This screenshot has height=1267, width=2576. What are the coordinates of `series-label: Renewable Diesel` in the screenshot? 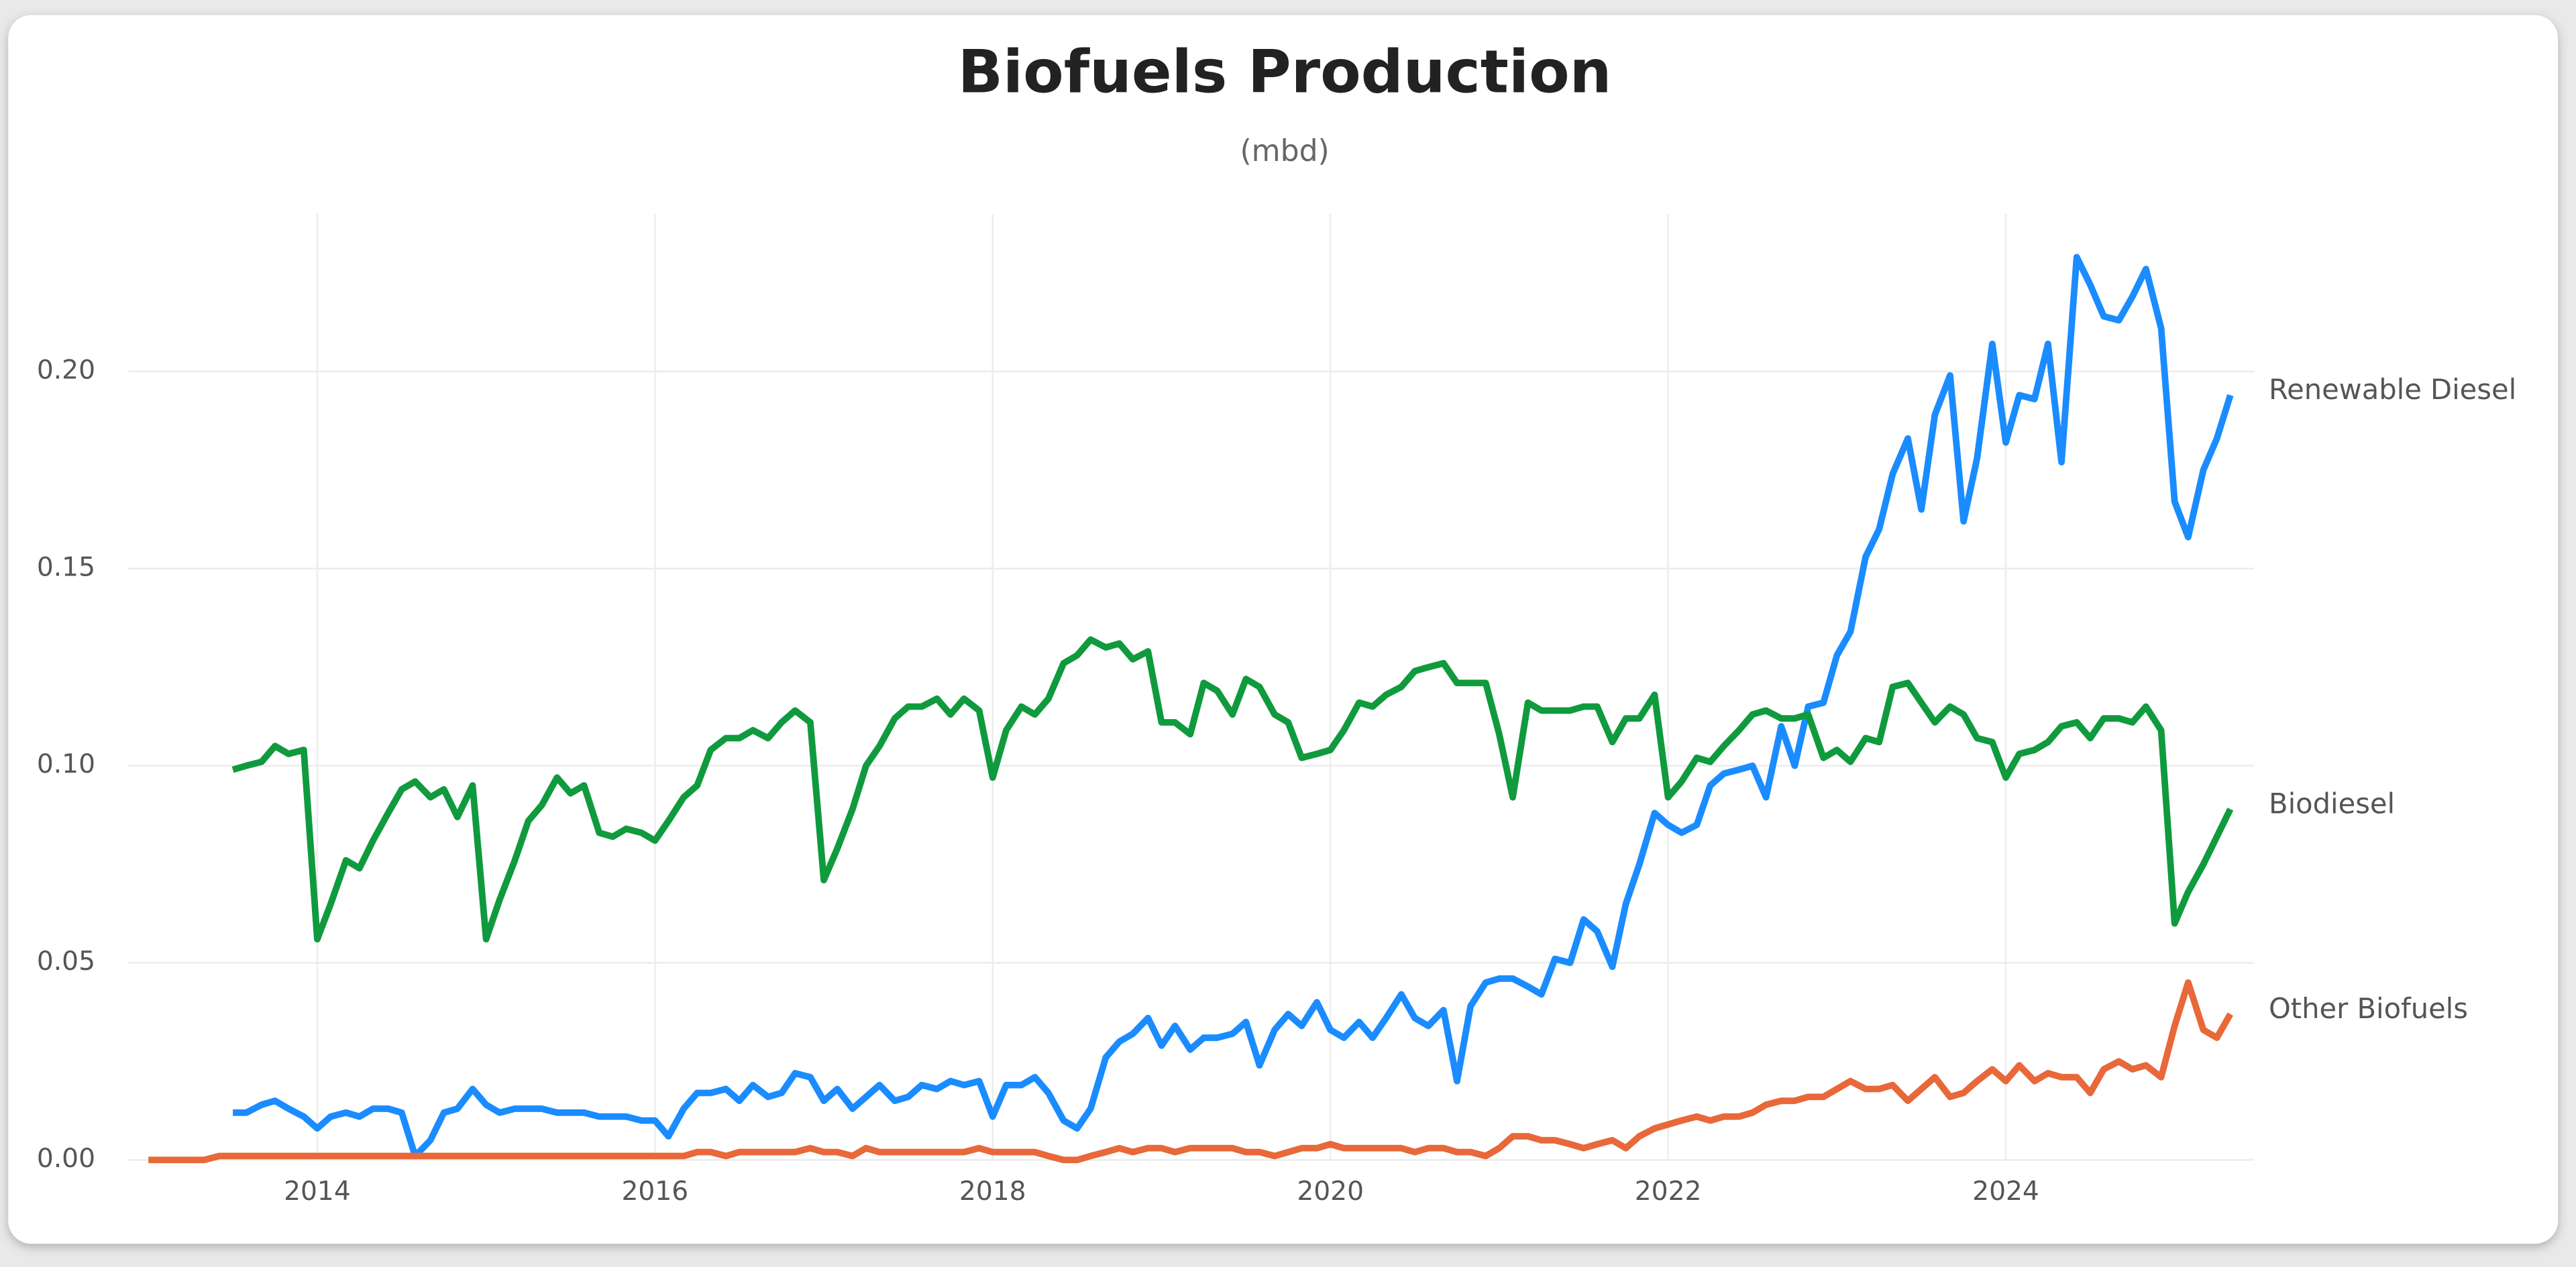 It's located at (2392, 390).